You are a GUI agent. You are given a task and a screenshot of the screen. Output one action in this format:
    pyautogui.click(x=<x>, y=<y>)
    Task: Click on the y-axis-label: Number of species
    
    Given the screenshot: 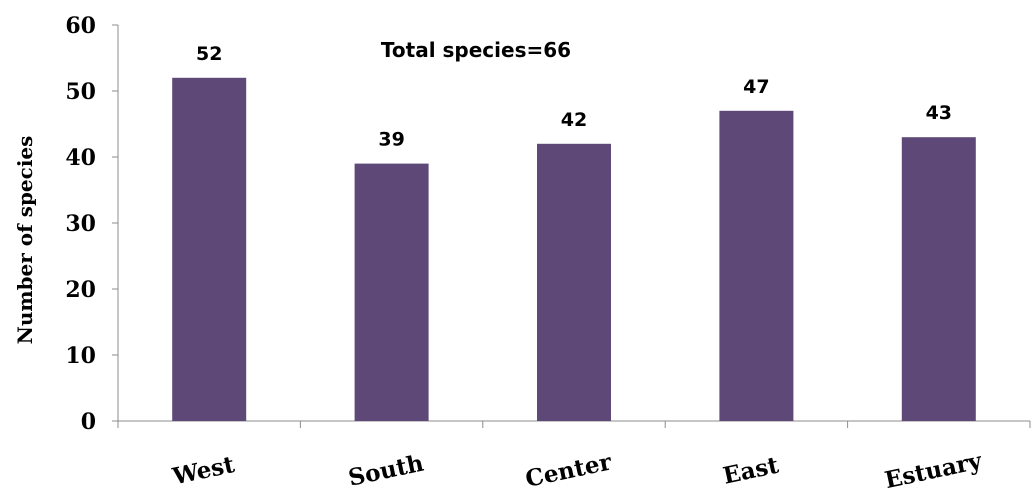 What is the action you would take?
    pyautogui.click(x=25, y=240)
    